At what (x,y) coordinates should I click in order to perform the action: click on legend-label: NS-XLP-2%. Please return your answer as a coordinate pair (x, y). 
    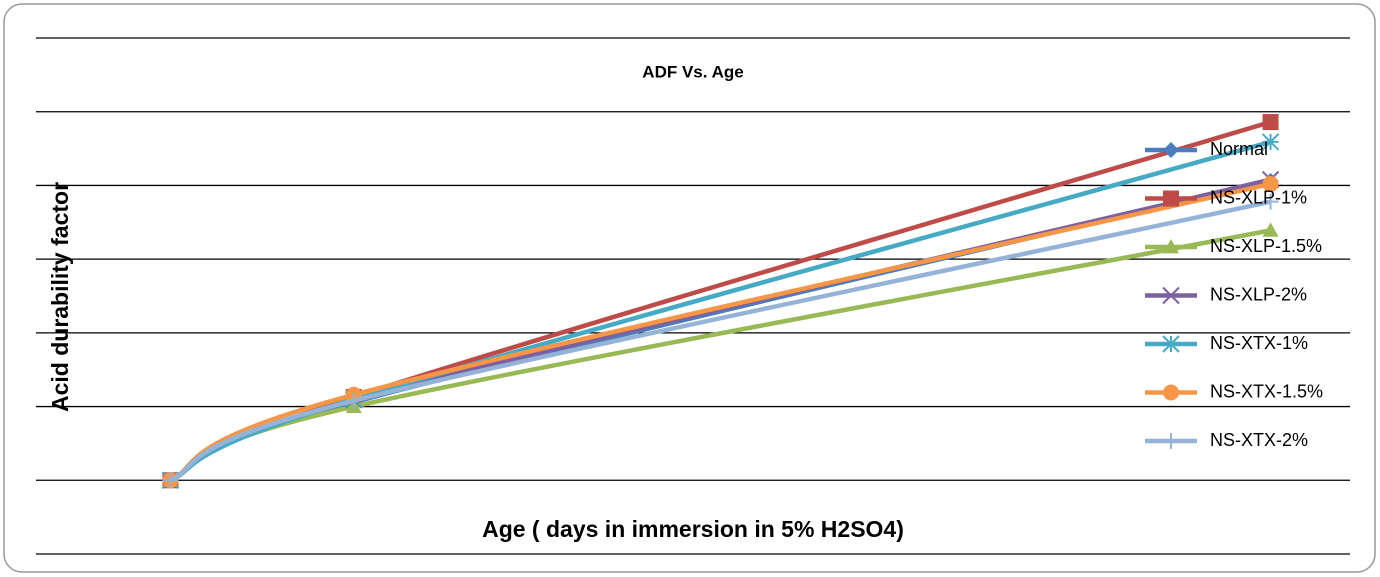
    Looking at the image, I should click on (1258, 294).